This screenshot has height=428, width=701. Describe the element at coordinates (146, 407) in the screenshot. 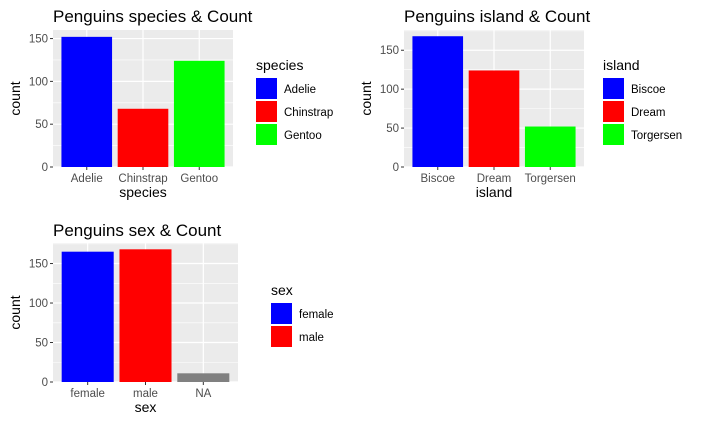

I see `x-axis-title: sex` at that location.